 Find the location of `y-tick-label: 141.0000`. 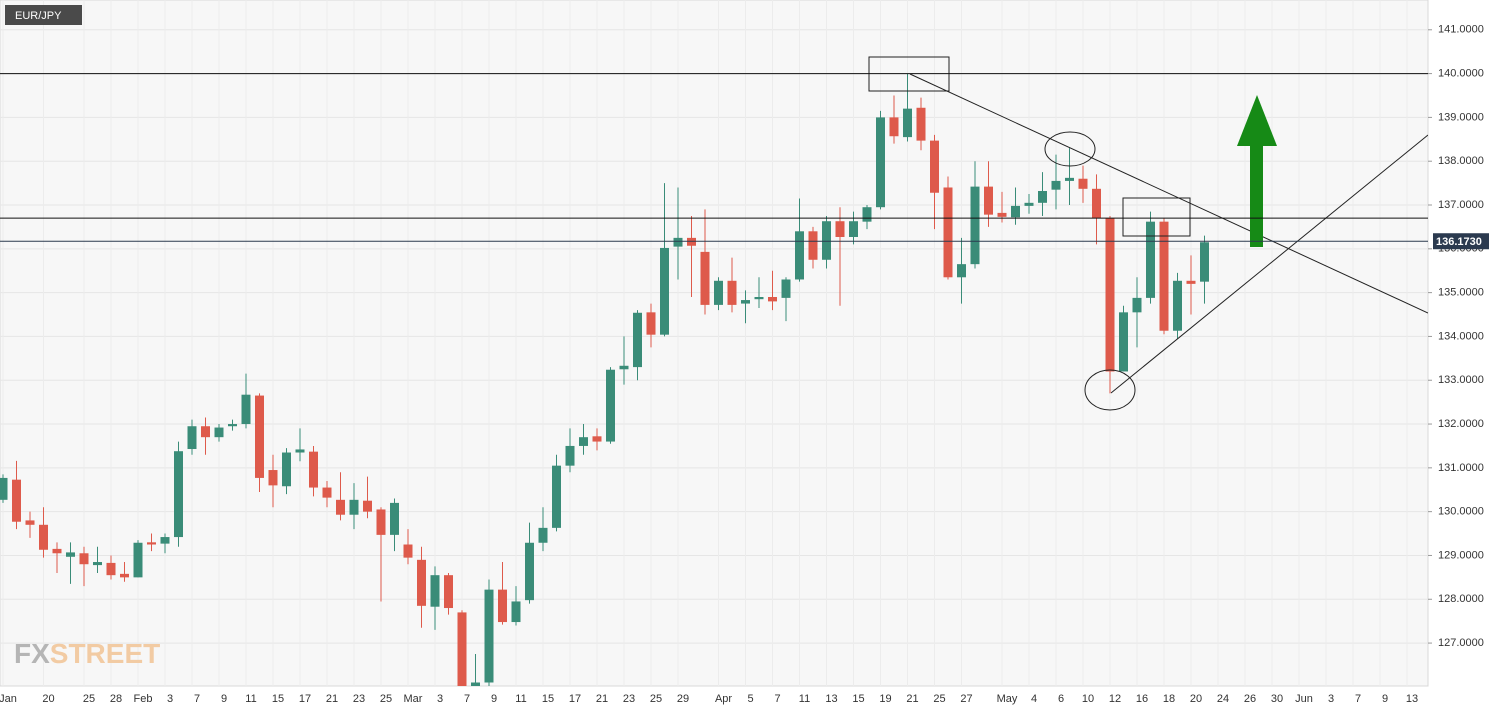

y-tick-label: 141.0000 is located at coordinates (1461, 30).